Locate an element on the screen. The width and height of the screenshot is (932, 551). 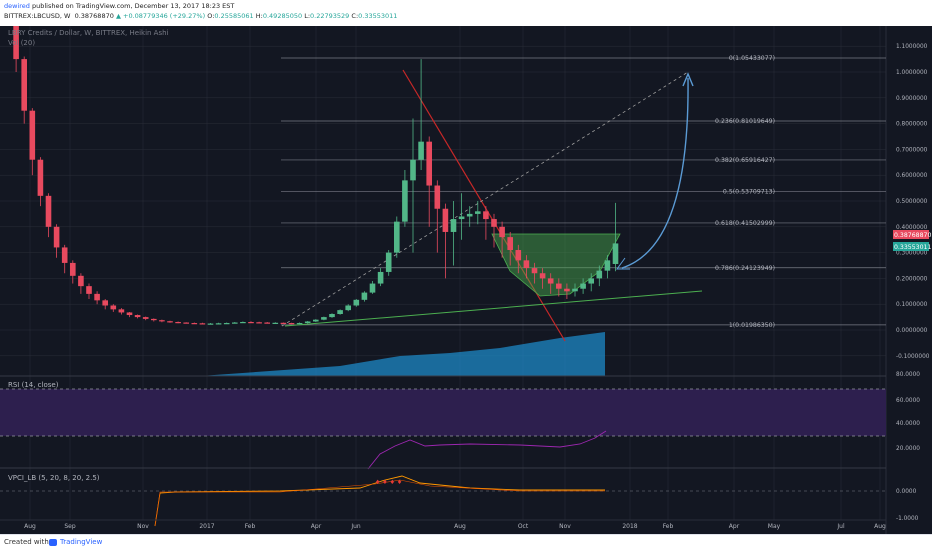
created-with-text: Created with is located at coordinates (26, 542).